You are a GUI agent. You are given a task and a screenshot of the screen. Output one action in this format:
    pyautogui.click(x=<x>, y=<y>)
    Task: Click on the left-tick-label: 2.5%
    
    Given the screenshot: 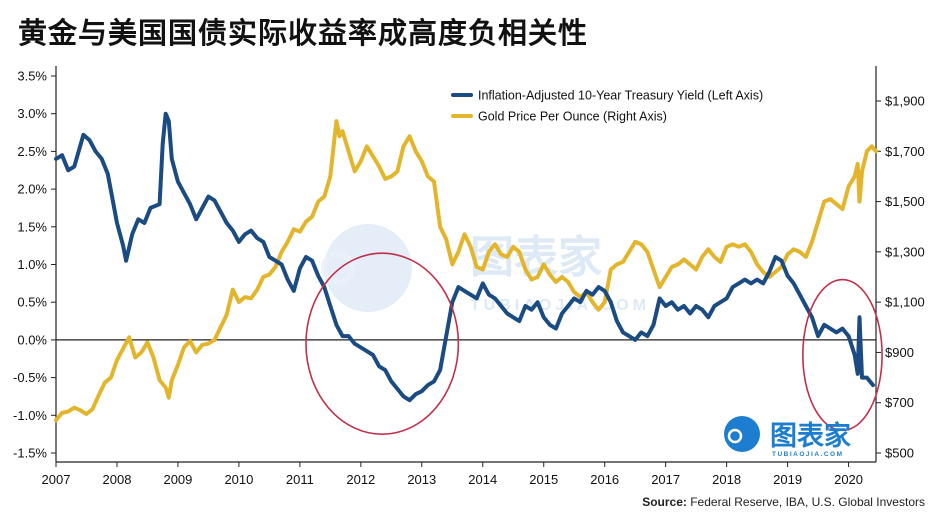 What is the action you would take?
    pyautogui.click(x=32, y=151)
    